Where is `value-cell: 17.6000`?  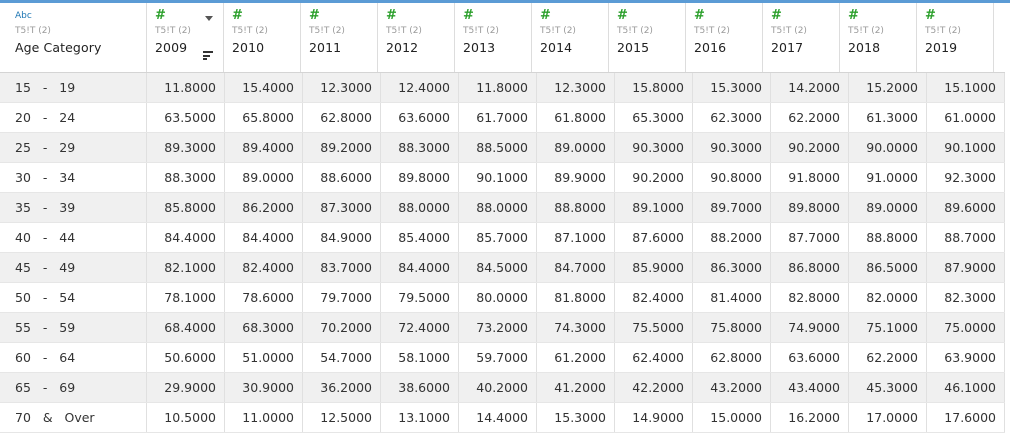 value-cell: 17.6000 is located at coordinates (966, 417).